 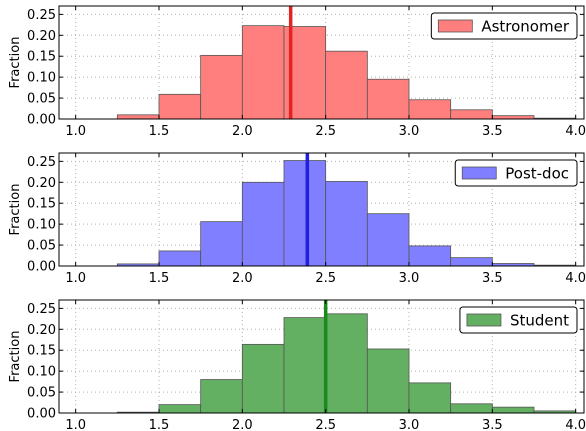 What do you see at coordinates (539, 321) in the screenshot?
I see `legend-label: Student` at bounding box center [539, 321].